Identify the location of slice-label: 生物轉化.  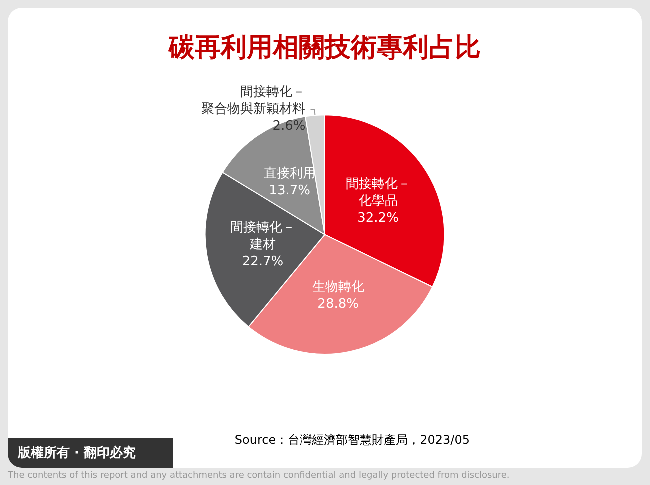
(338, 288).